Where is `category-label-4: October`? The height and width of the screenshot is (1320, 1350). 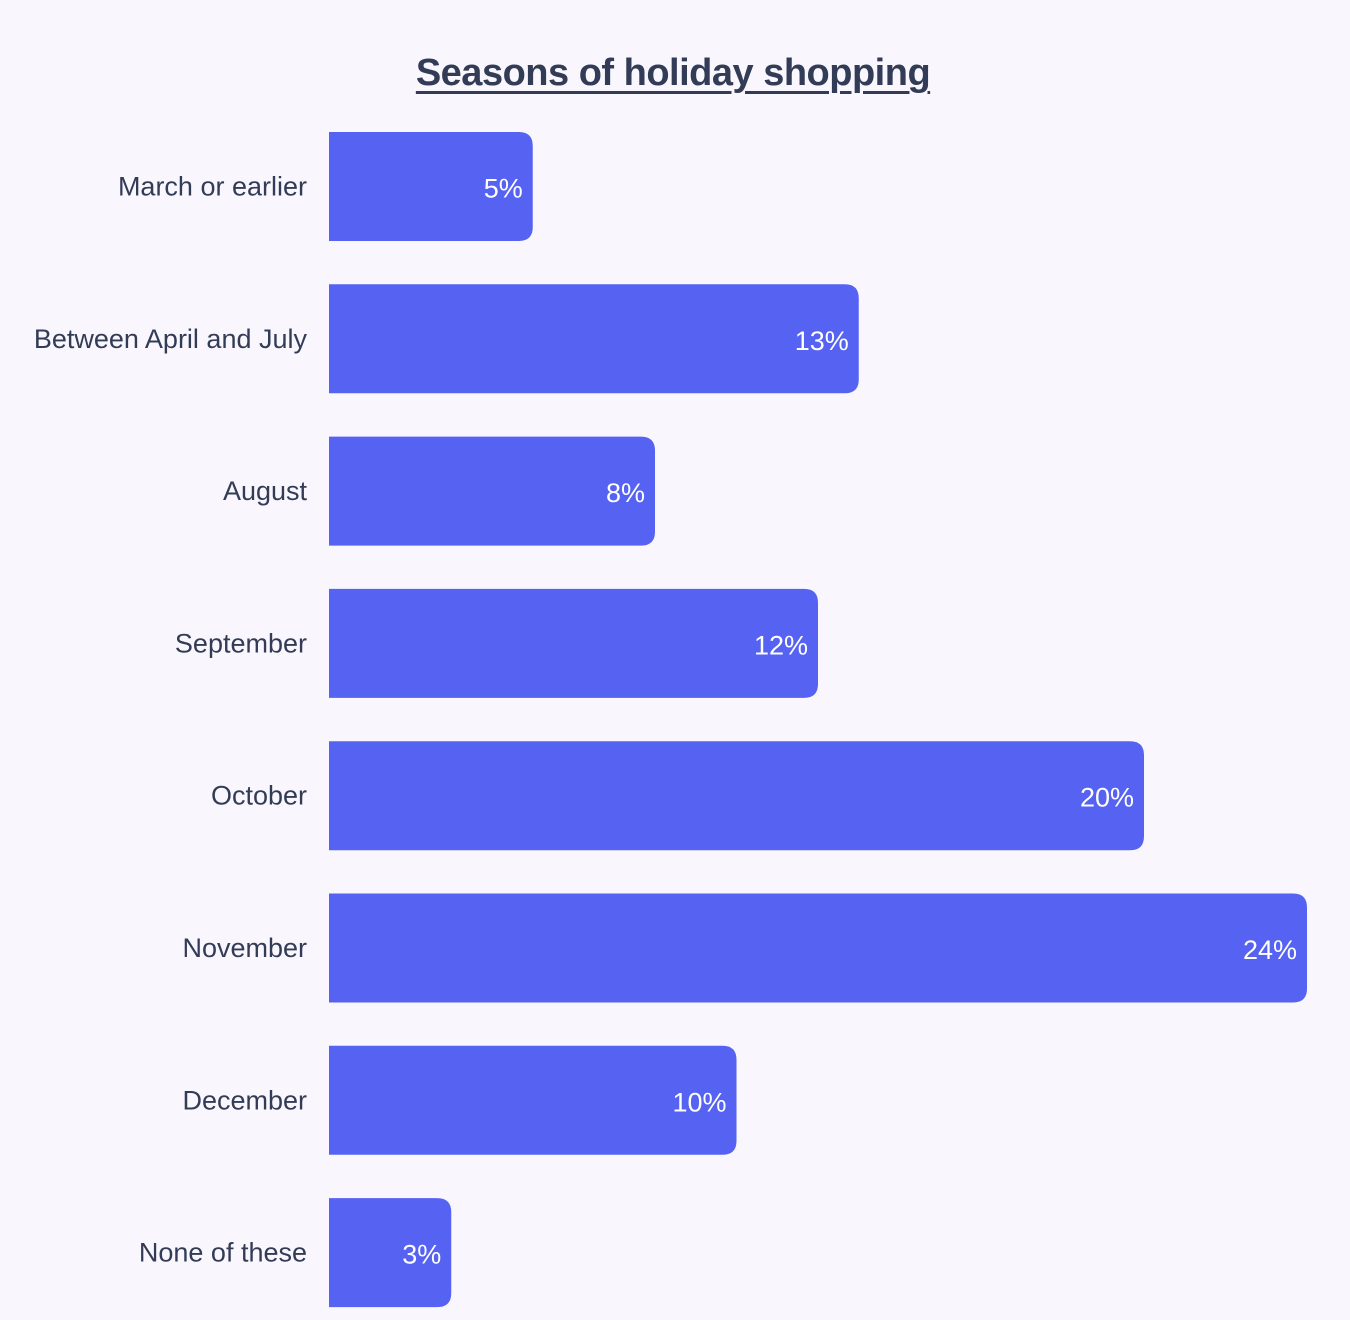 category-label-4: October is located at coordinates (259, 796).